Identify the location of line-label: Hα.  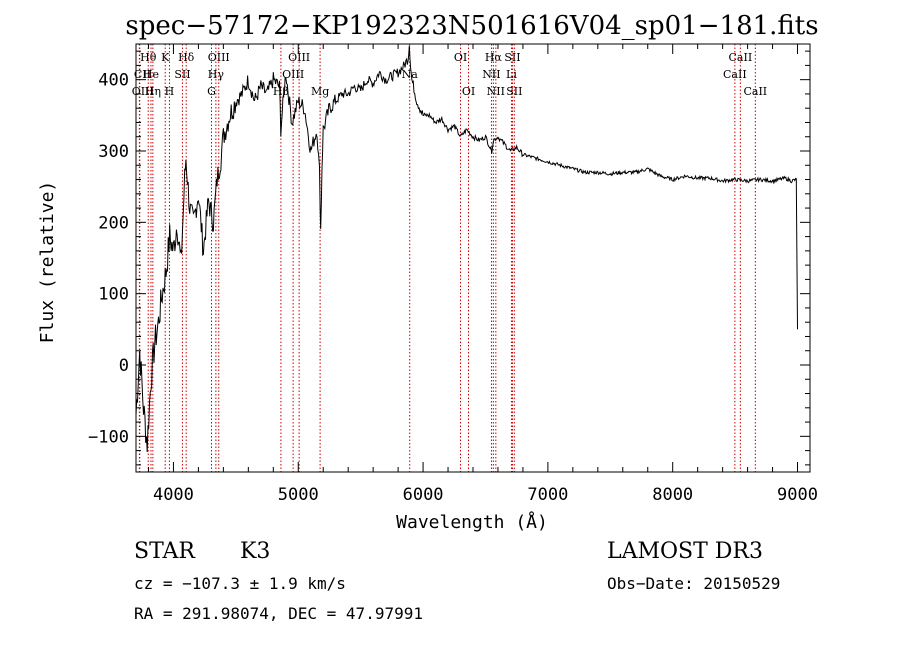
(494, 57).